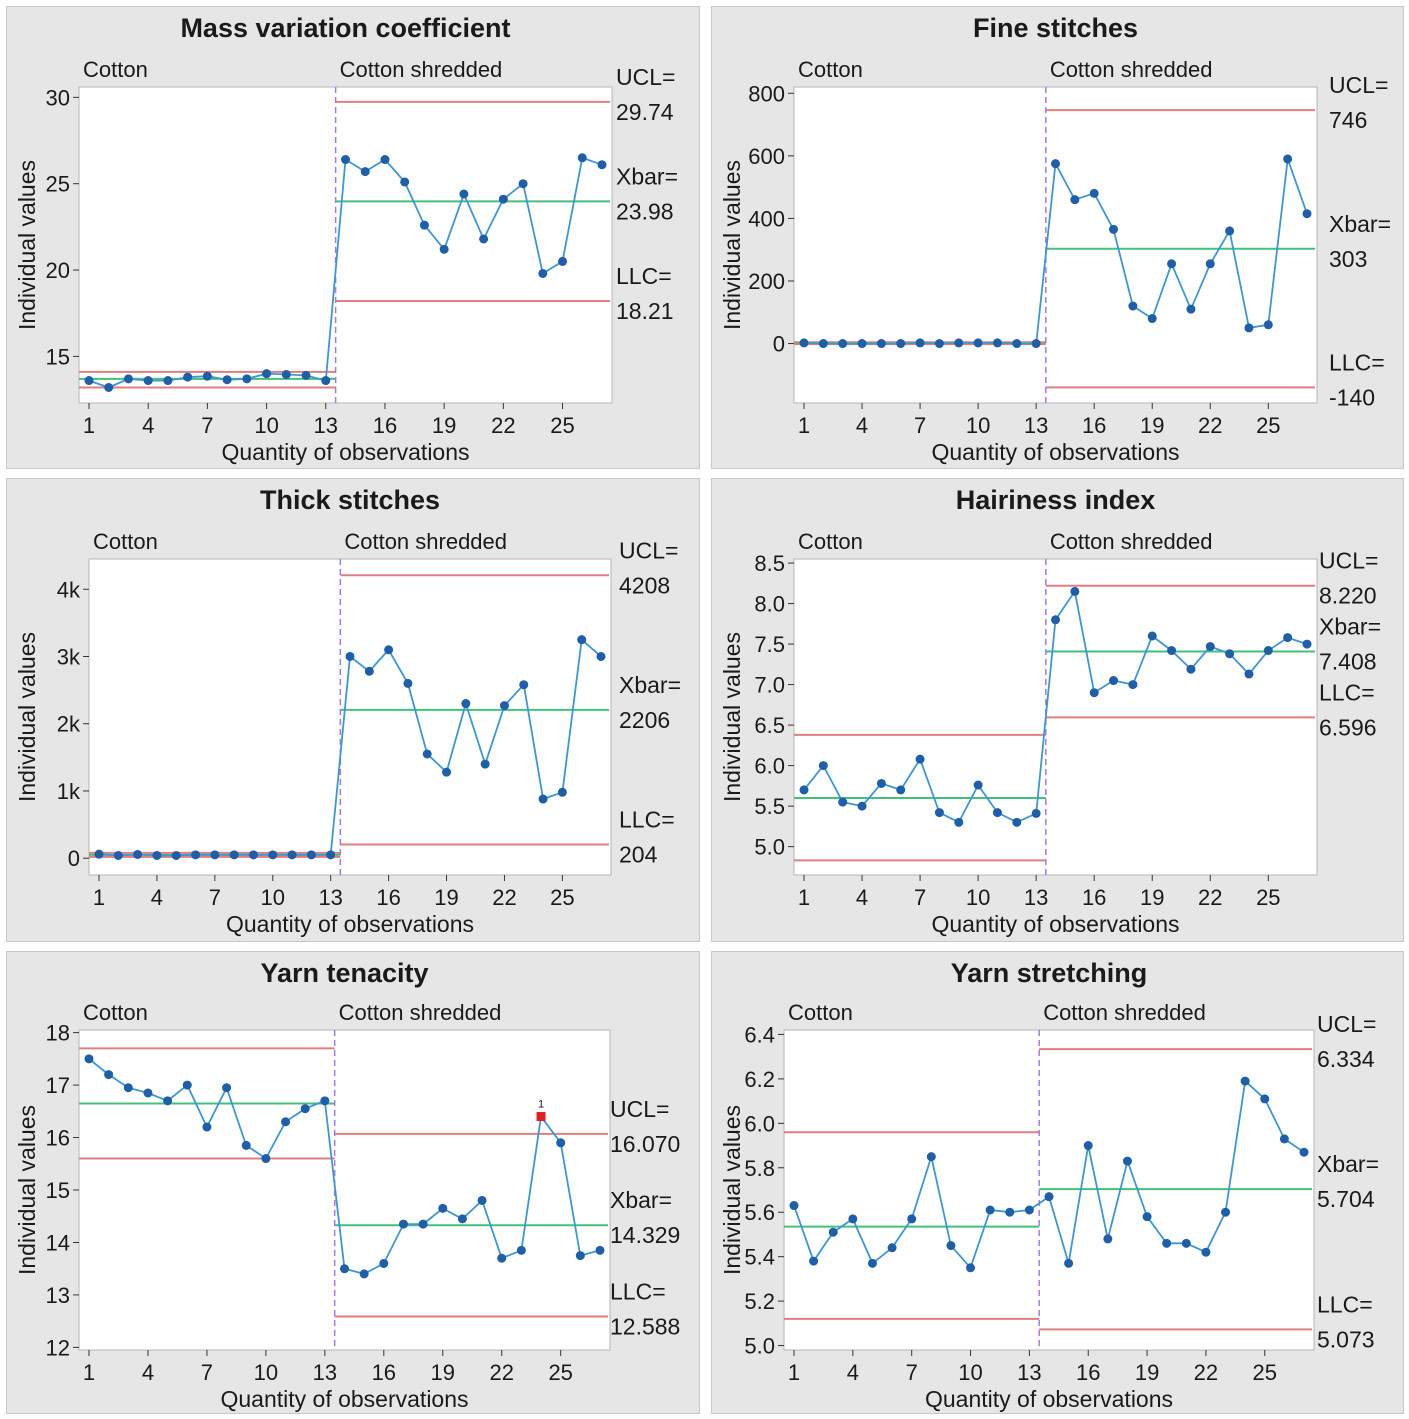 Image resolution: width=1409 pixels, height=1419 pixels. I want to click on center-side-label: Xbar=, so click(650, 685).